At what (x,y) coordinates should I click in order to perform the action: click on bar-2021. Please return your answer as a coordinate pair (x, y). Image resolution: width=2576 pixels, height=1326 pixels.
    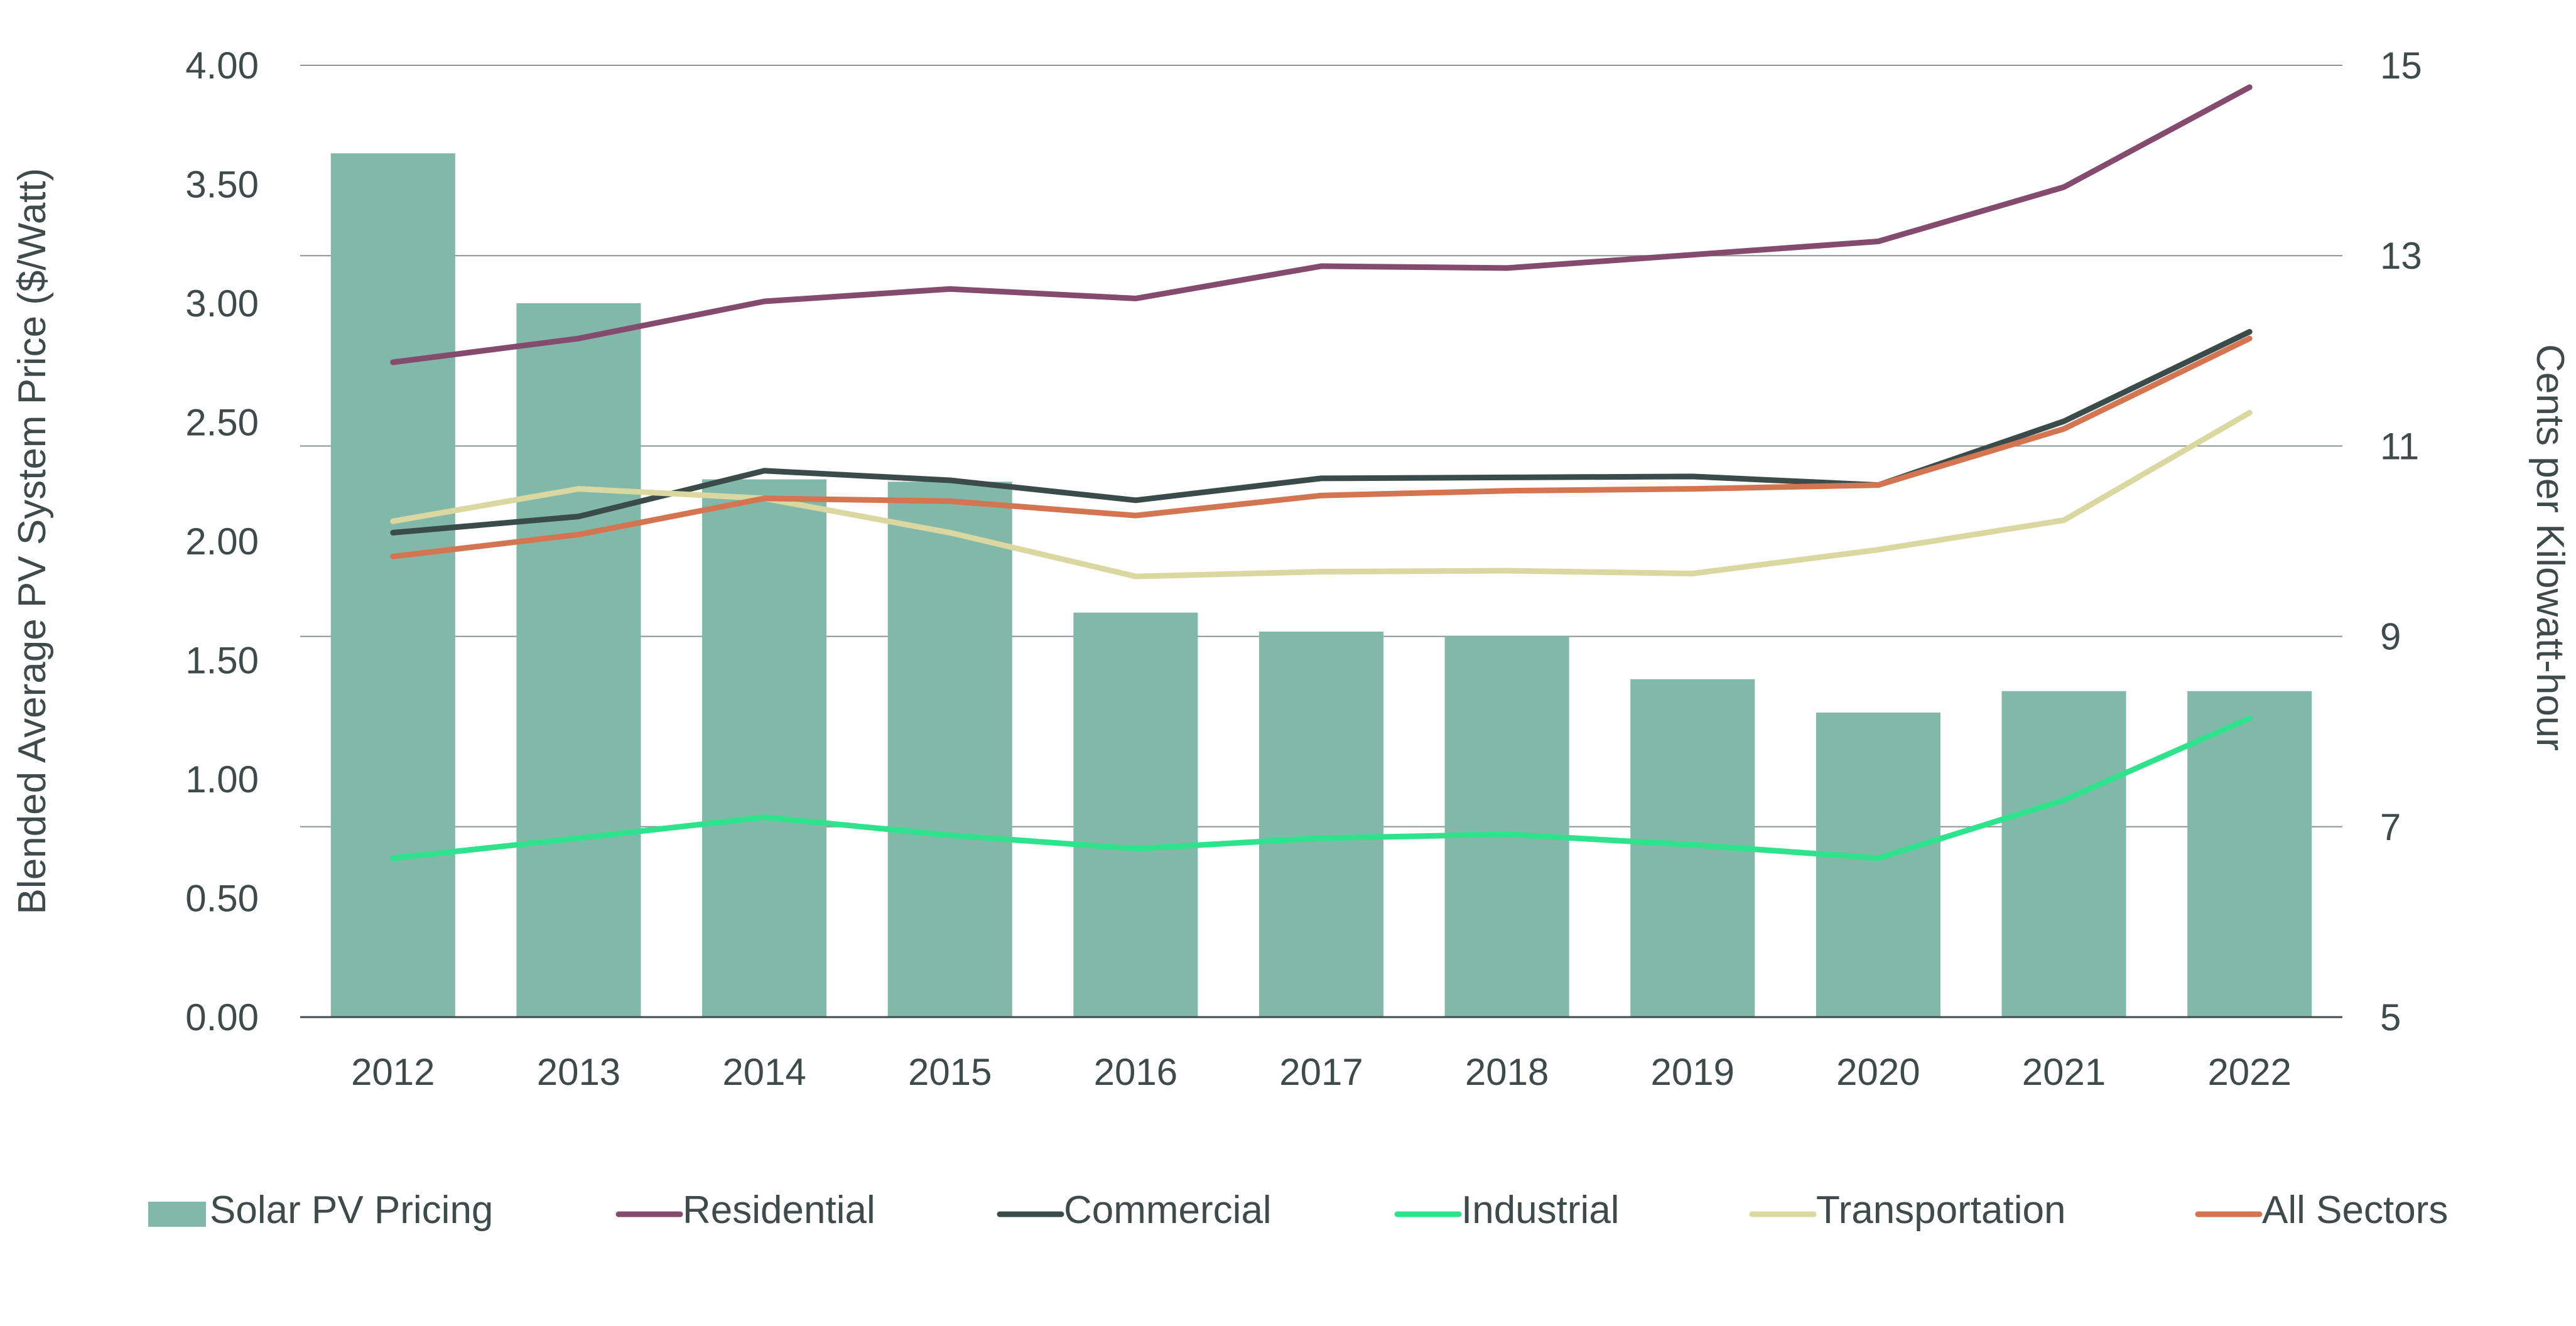
    Looking at the image, I should click on (2064, 854).